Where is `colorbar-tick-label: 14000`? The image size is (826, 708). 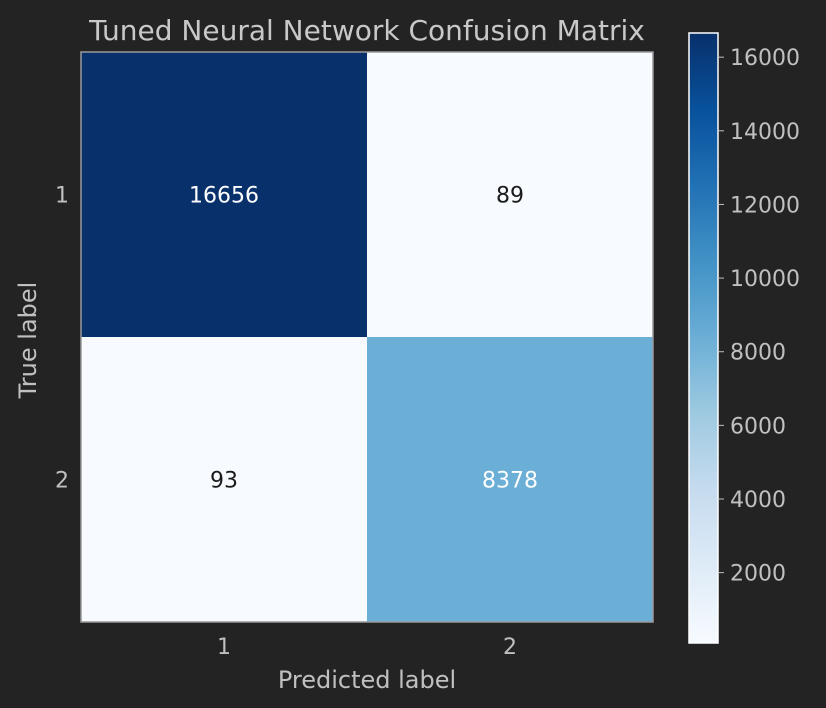 colorbar-tick-label: 14000 is located at coordinates (765, 132).